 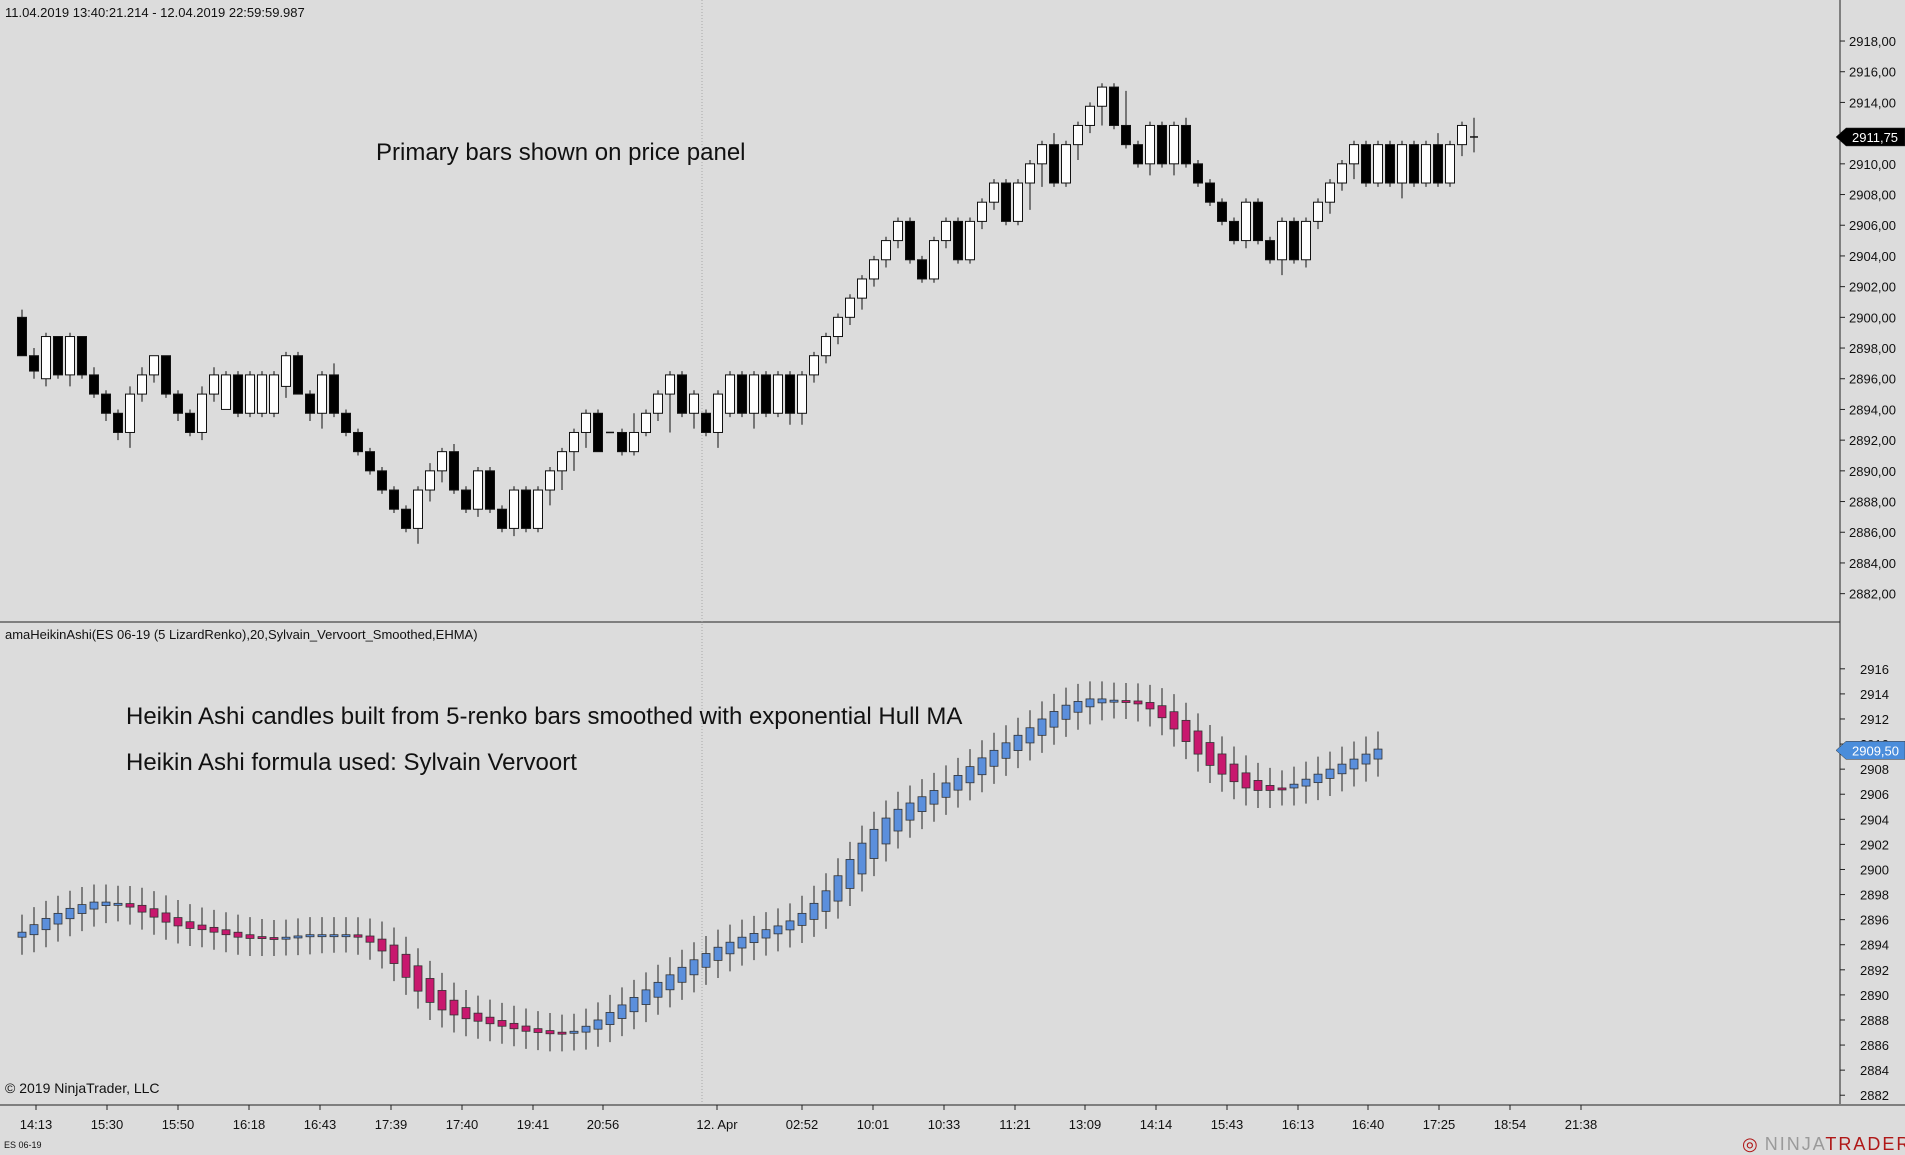 What do you see at coordinates (1874, 970) in the screenshot?
I see `ha-tick-label: 2892` at bounding box center [1874, 970].